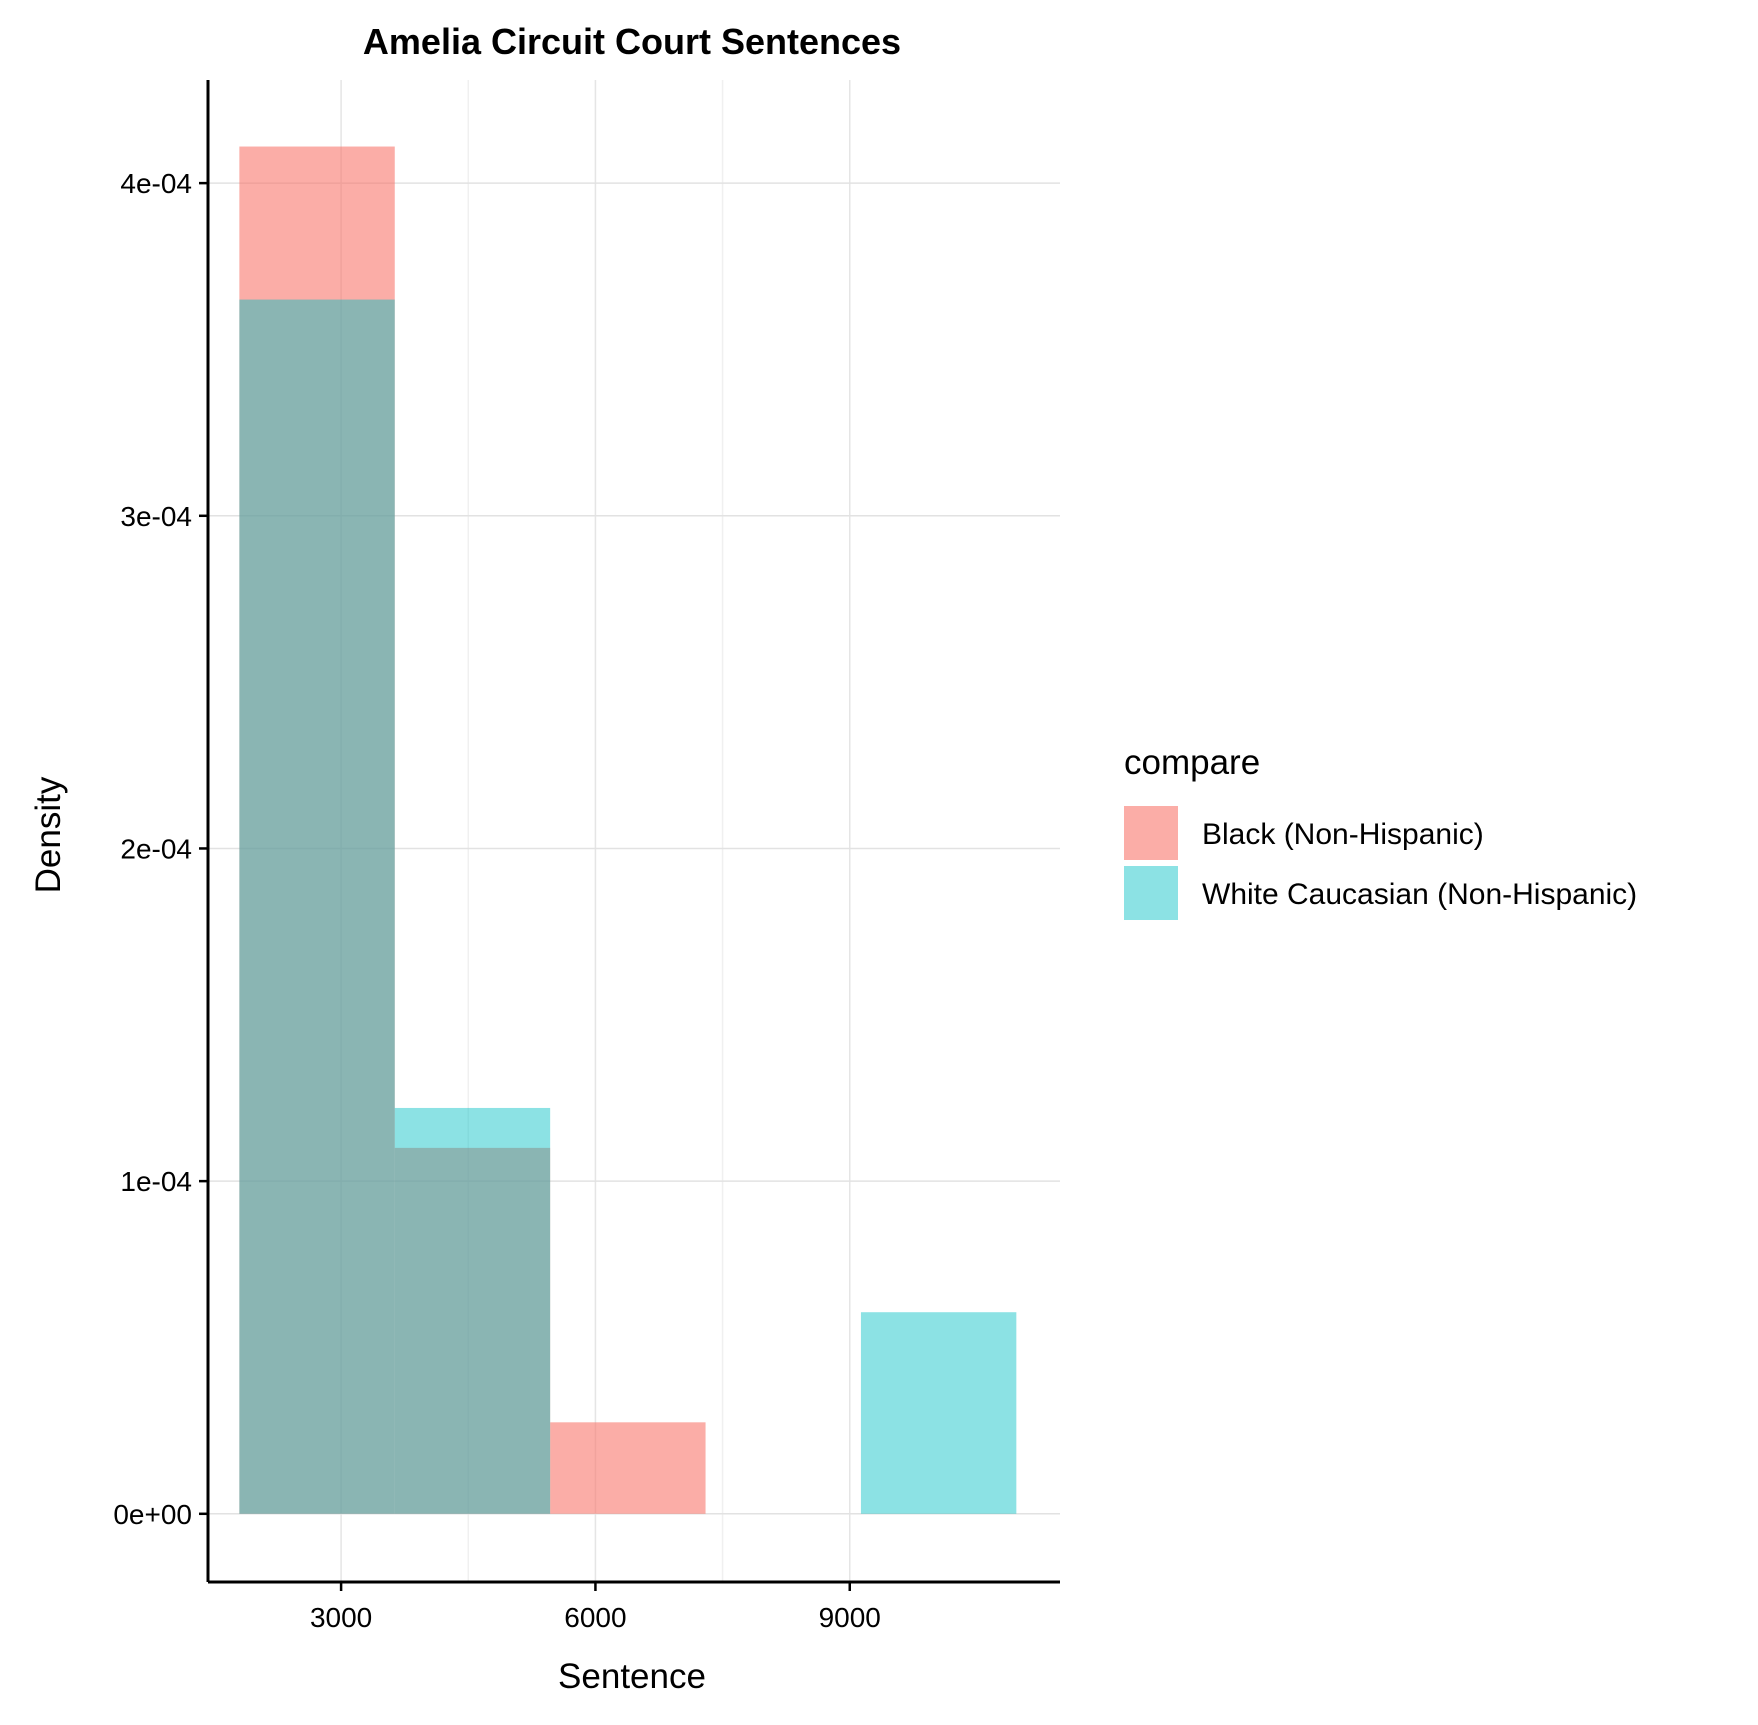  What do you see at coordinates (156, 1181) in the screenshot?
I see `y-tick-label: 1e-04` at bounding box center [156, 1181].